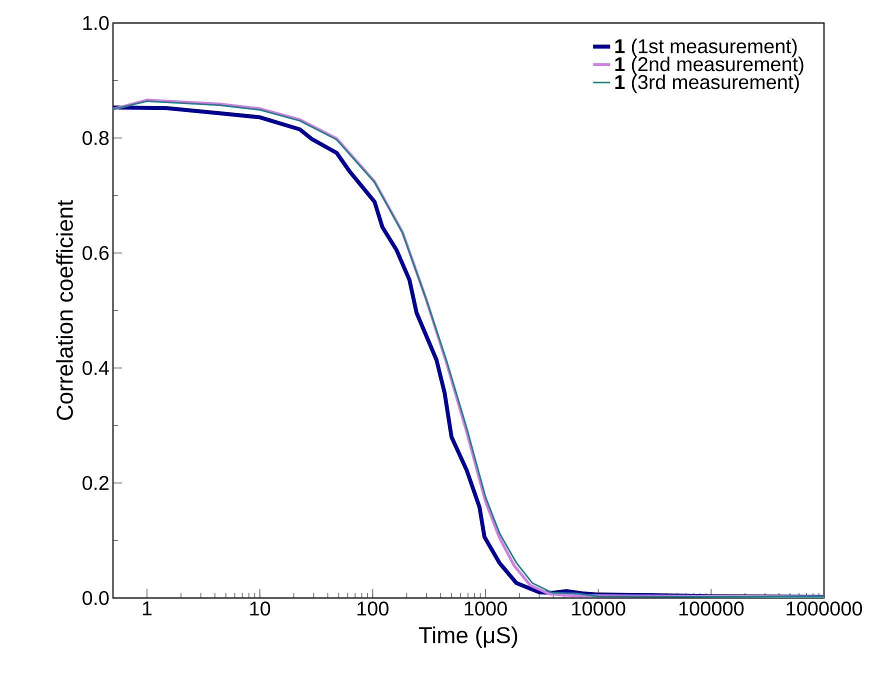 The width and height of the screenshot is (874, 683). What do you see at coordinates (706, 48) in the screenshot?
I see `legend-label: 1 (1st measurement)` at bounding box center [706, 48].